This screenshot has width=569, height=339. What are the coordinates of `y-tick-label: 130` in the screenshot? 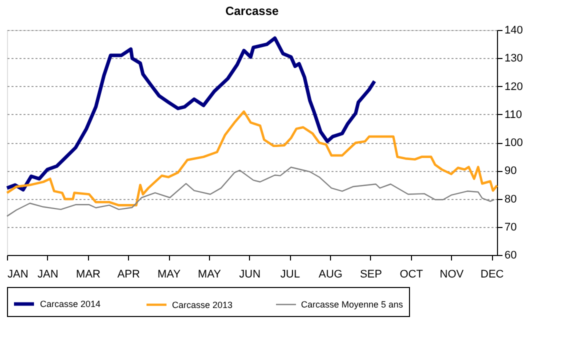 It's located at (513, 58).